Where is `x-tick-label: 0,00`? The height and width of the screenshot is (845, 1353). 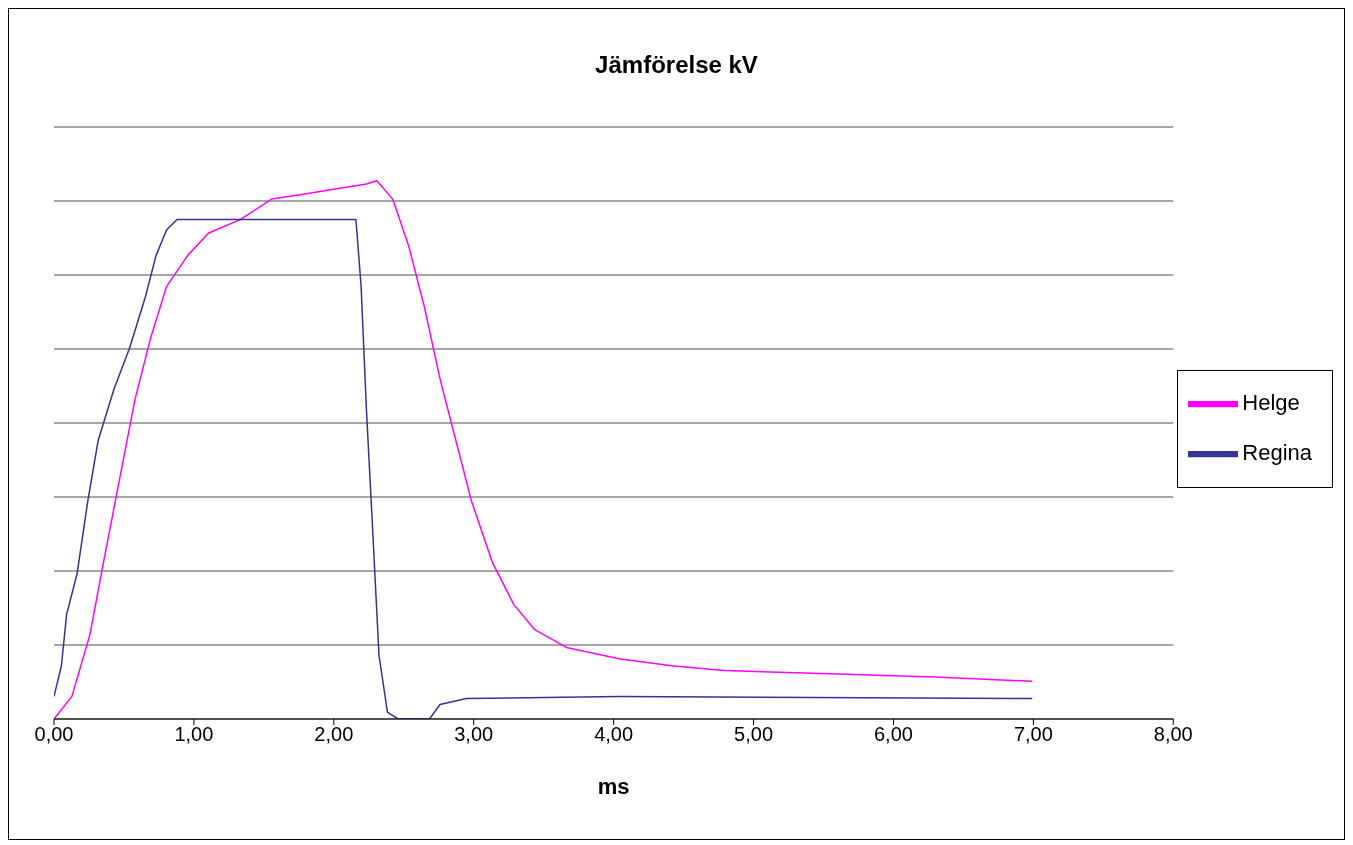 x-tick-label: 0,00 is located at coordinates (54, 734).